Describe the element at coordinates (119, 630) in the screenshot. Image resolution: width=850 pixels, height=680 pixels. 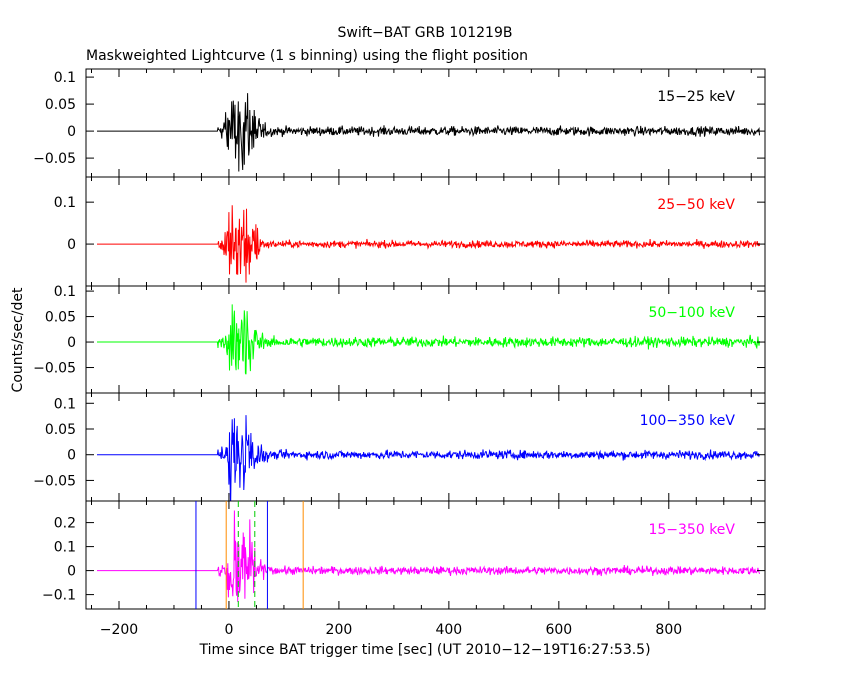
I see `x-tick-label: −200` at that location.